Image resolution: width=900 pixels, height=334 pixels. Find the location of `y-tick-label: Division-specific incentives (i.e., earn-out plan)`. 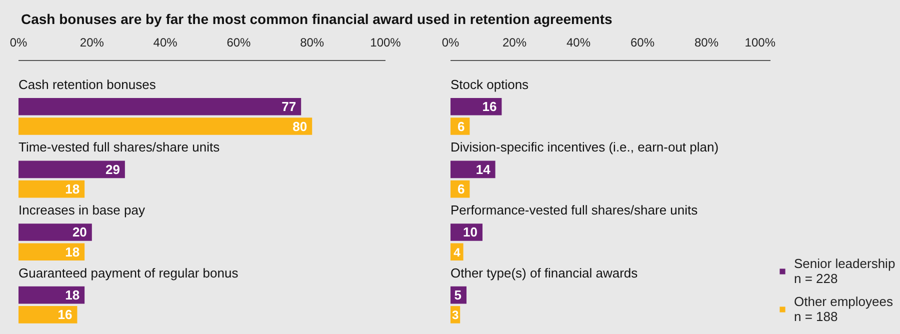

y-tick-label: Division-specific incentives (i.e., earn-out plan) is located at coordinates (584, 147).